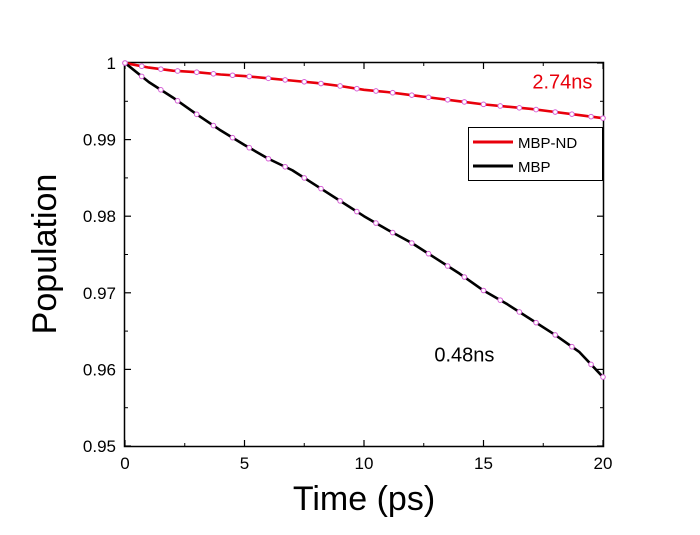  I want to click on y-axis-title: Population, so click(45, 254).